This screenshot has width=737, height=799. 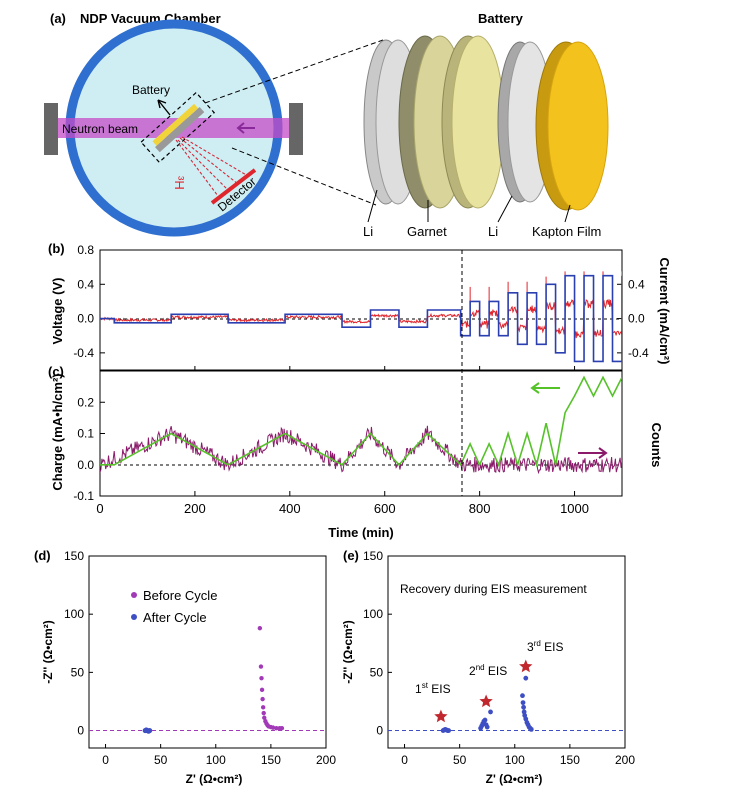 What do you see at coordinates (493, 589) in the screenshot?
I see `e-title: Recovery during EIS measurement` at bounding box center [493, 589].